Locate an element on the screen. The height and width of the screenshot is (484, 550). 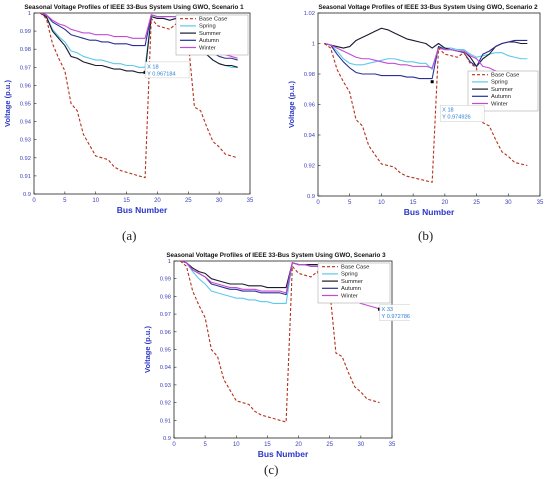
c2-series-winter is located at coordinates (426, 61).